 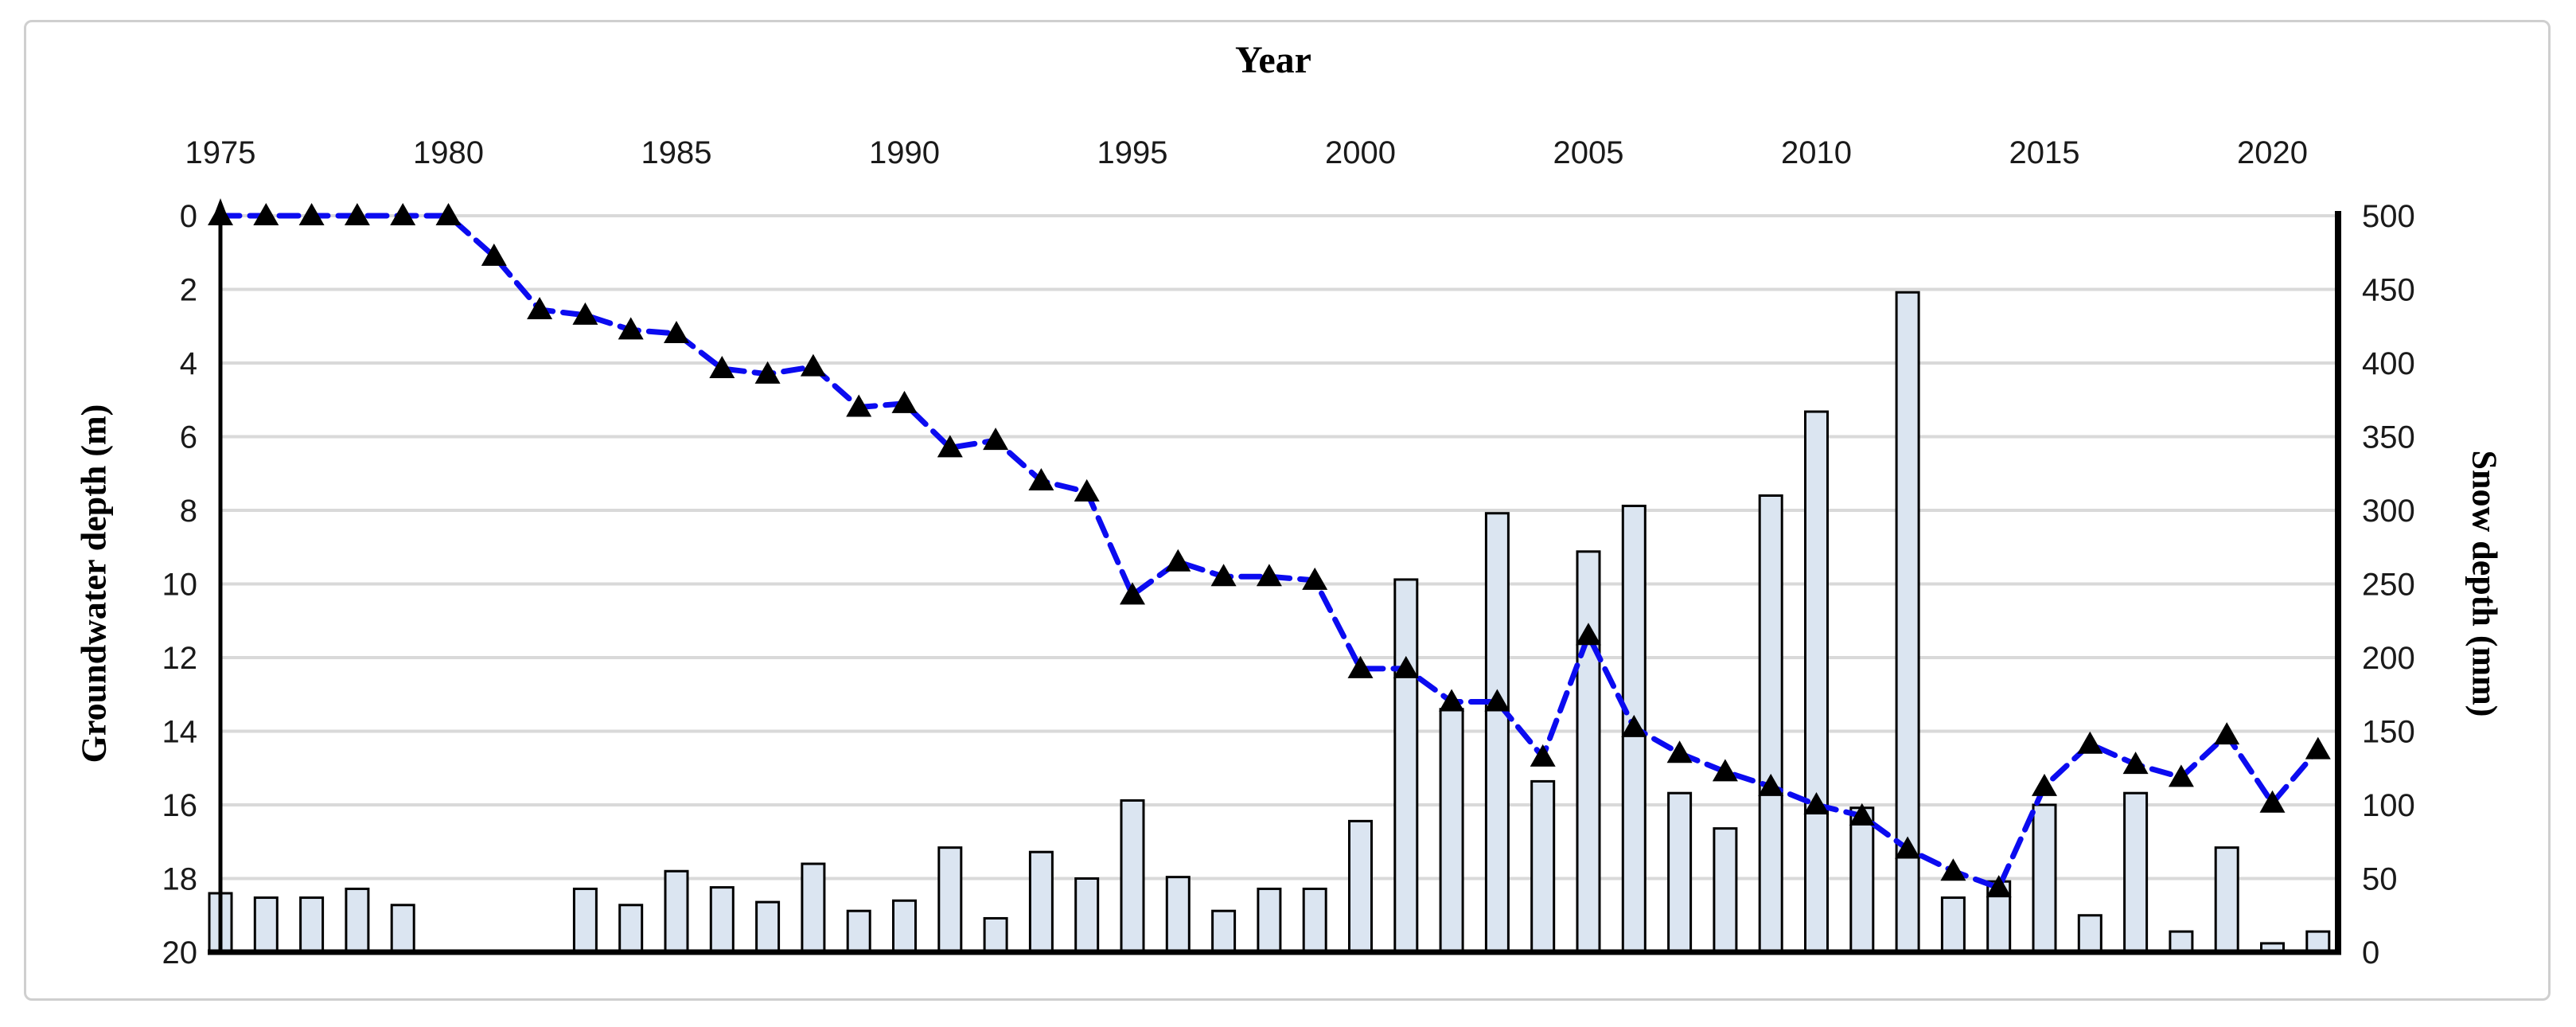 What do you see at coordinates (722, 920) in the screenshot?
I see `snow-bar-1986` at bounding box center [722, 920].